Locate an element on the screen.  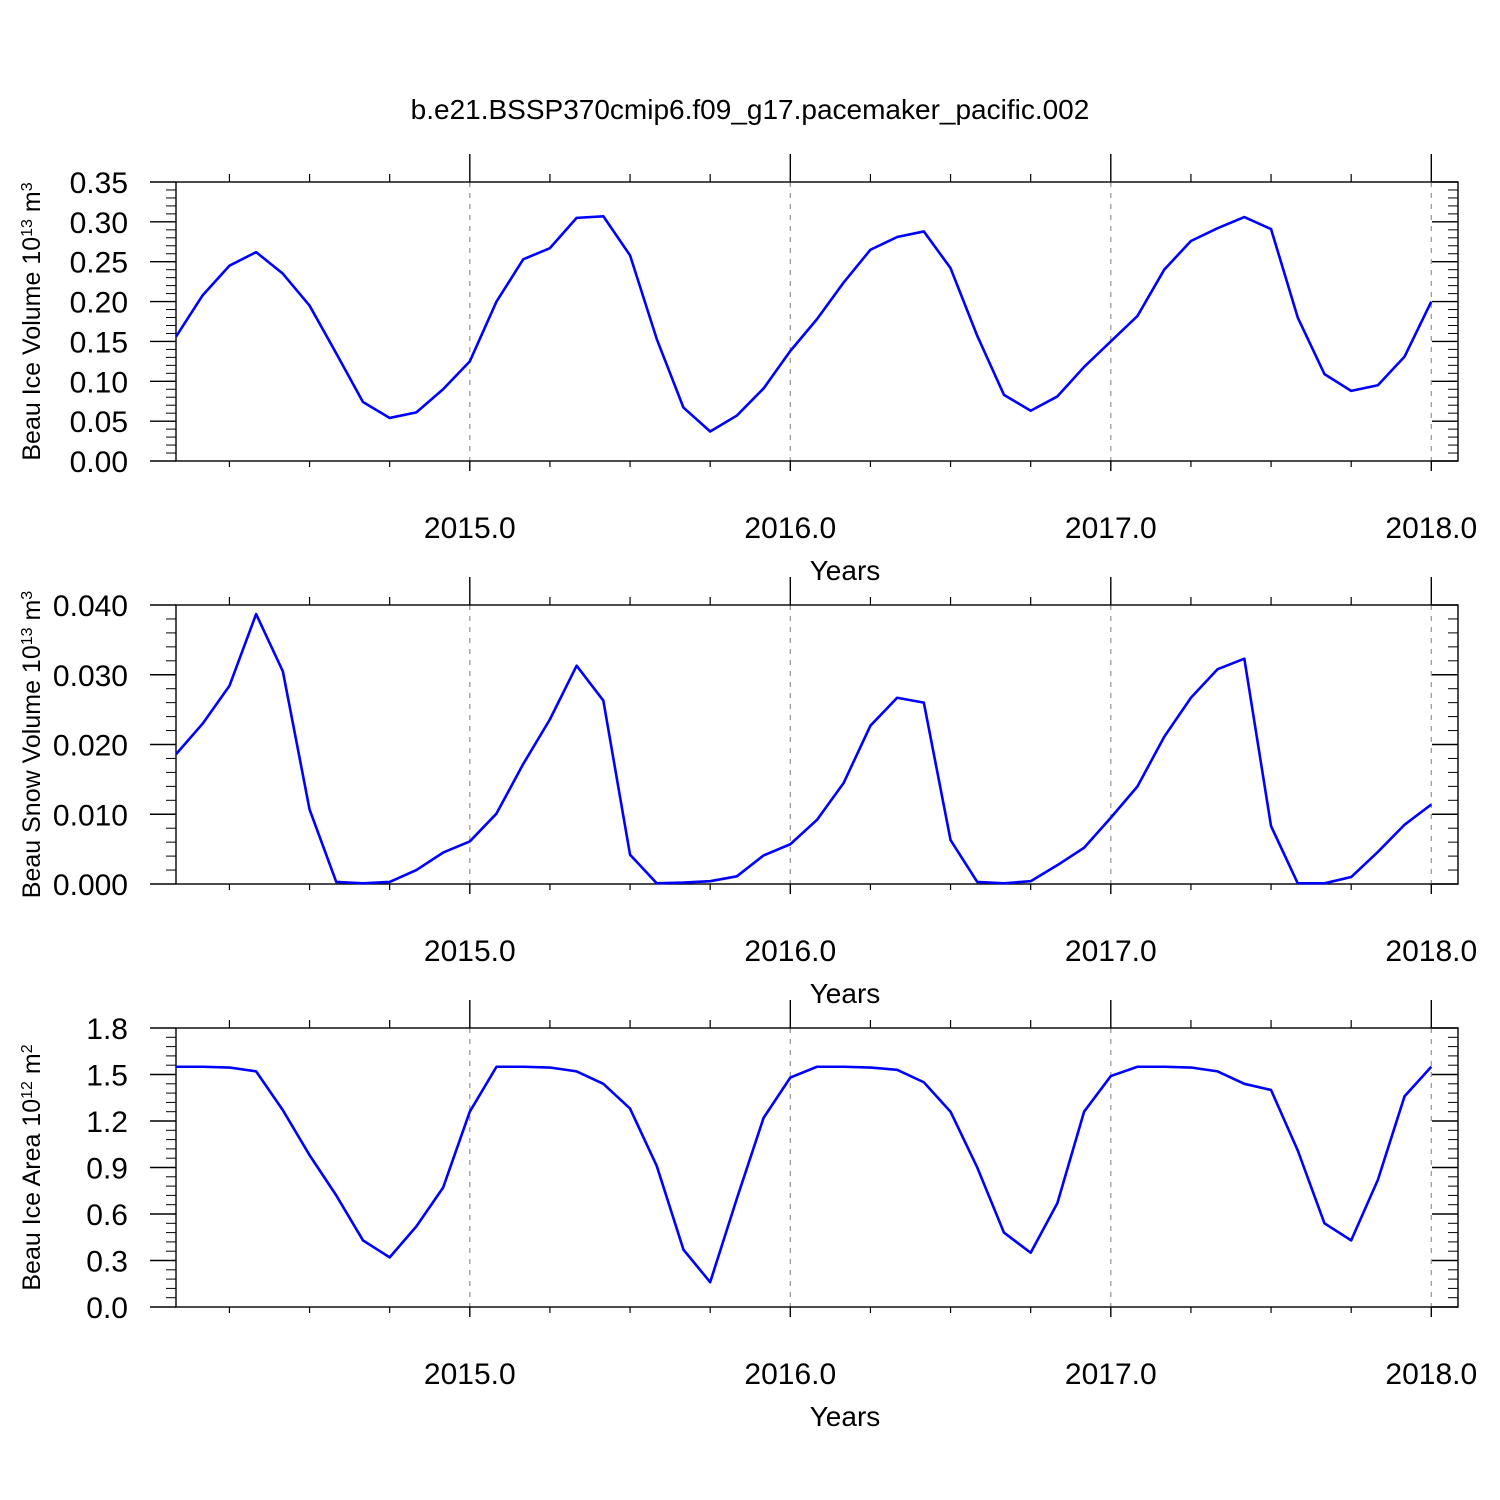
y-tick-label: 0.0 is located at coordinates (107, 1308).